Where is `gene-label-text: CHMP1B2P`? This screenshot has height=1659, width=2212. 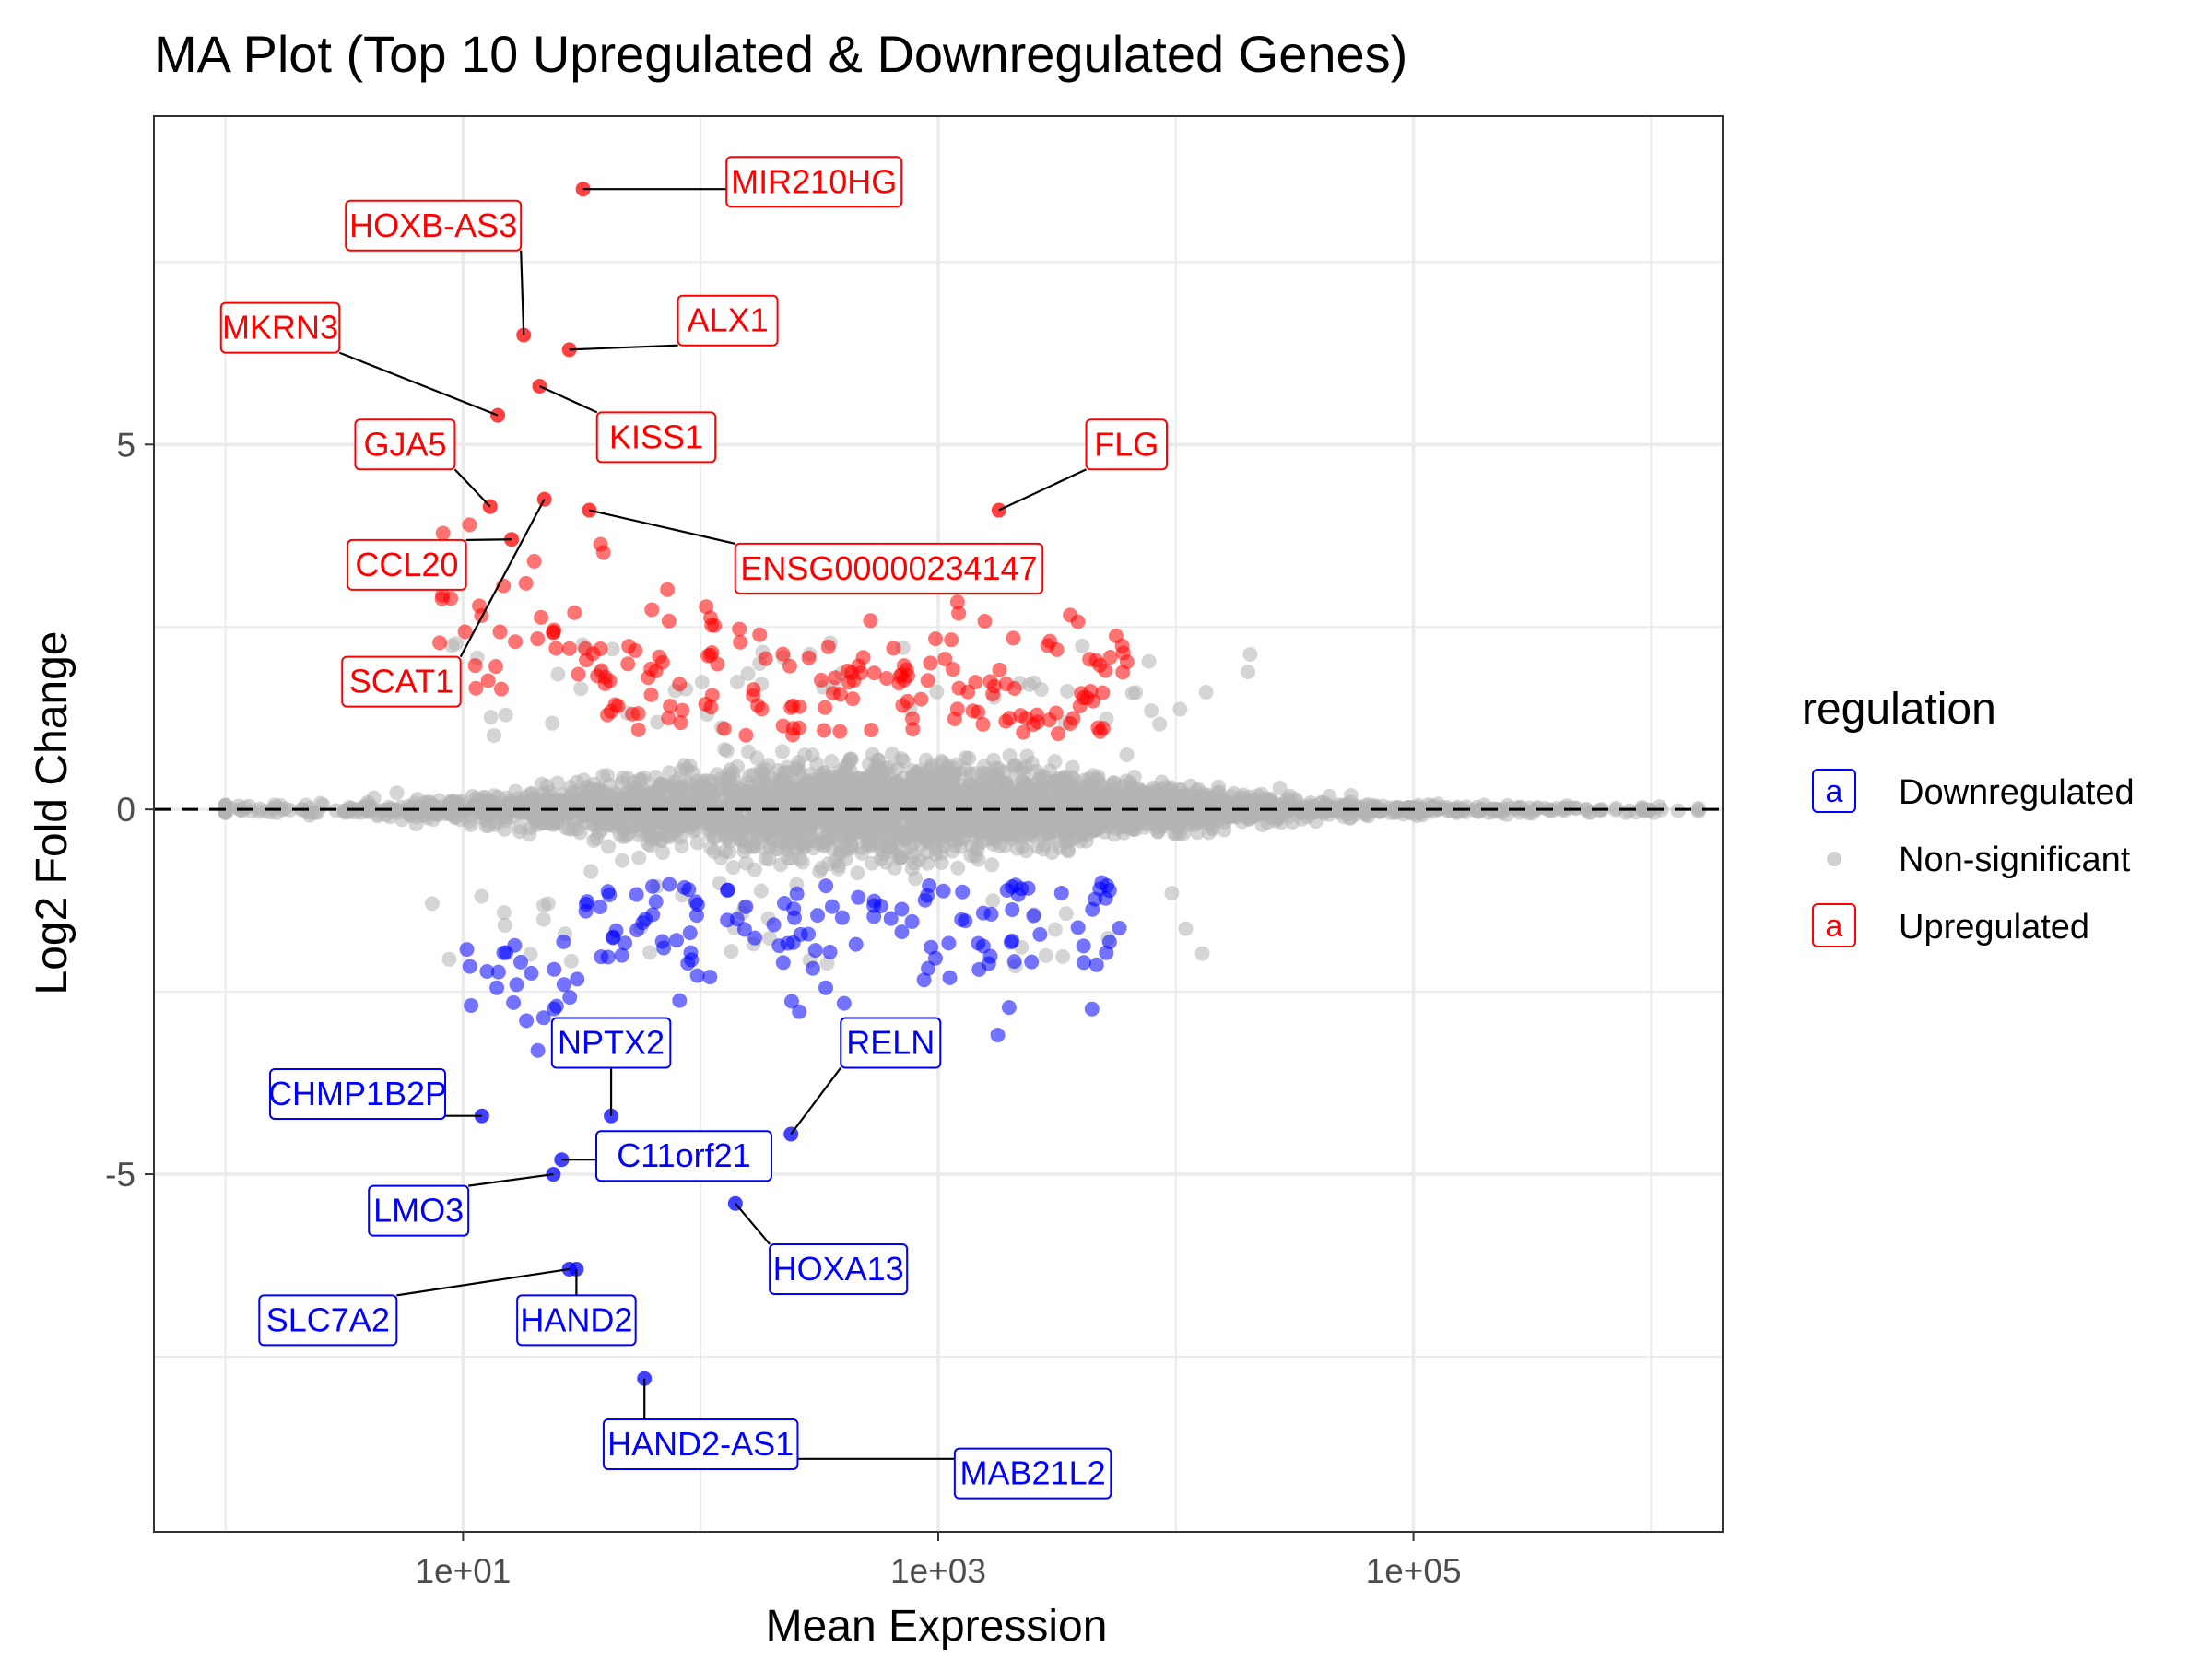 gene-label-text: CHMP1B2P is located at coordinates (357, 1093).